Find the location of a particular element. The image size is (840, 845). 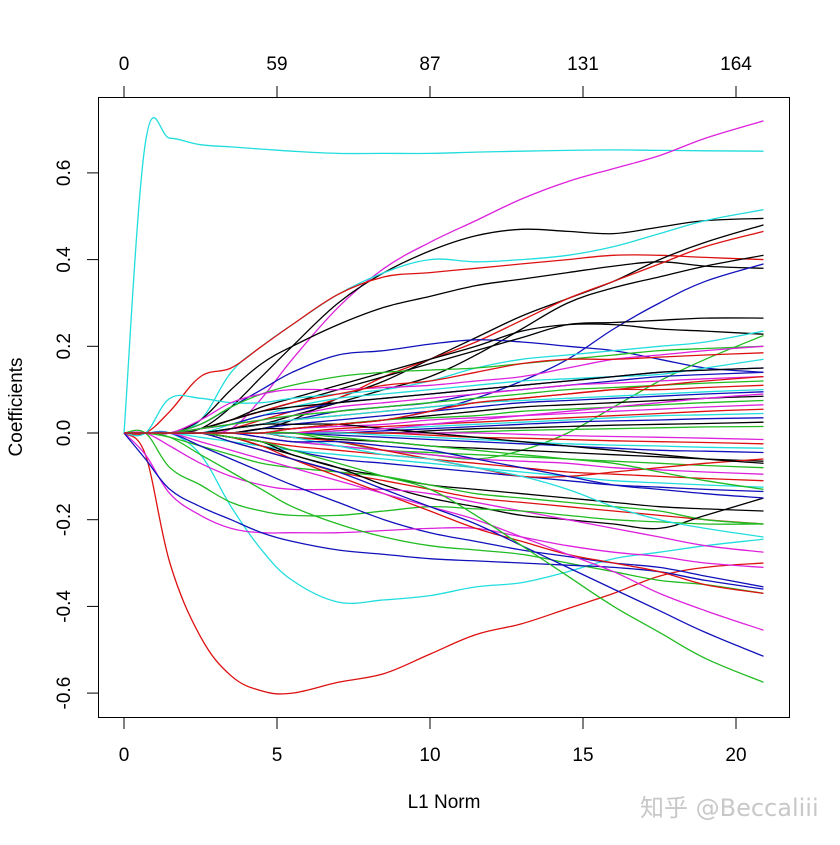

x-tick-label: 20 is located at coordinates (735, 755).